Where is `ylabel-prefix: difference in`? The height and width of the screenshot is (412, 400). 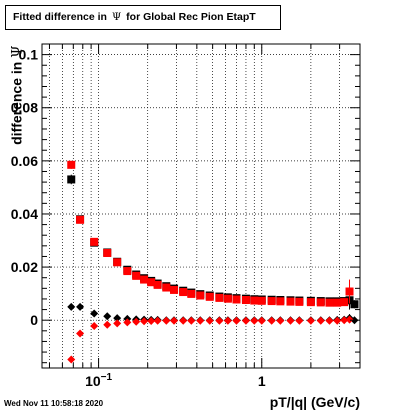 ylabel-prefix: difference in is located at coordinates (16, 103).